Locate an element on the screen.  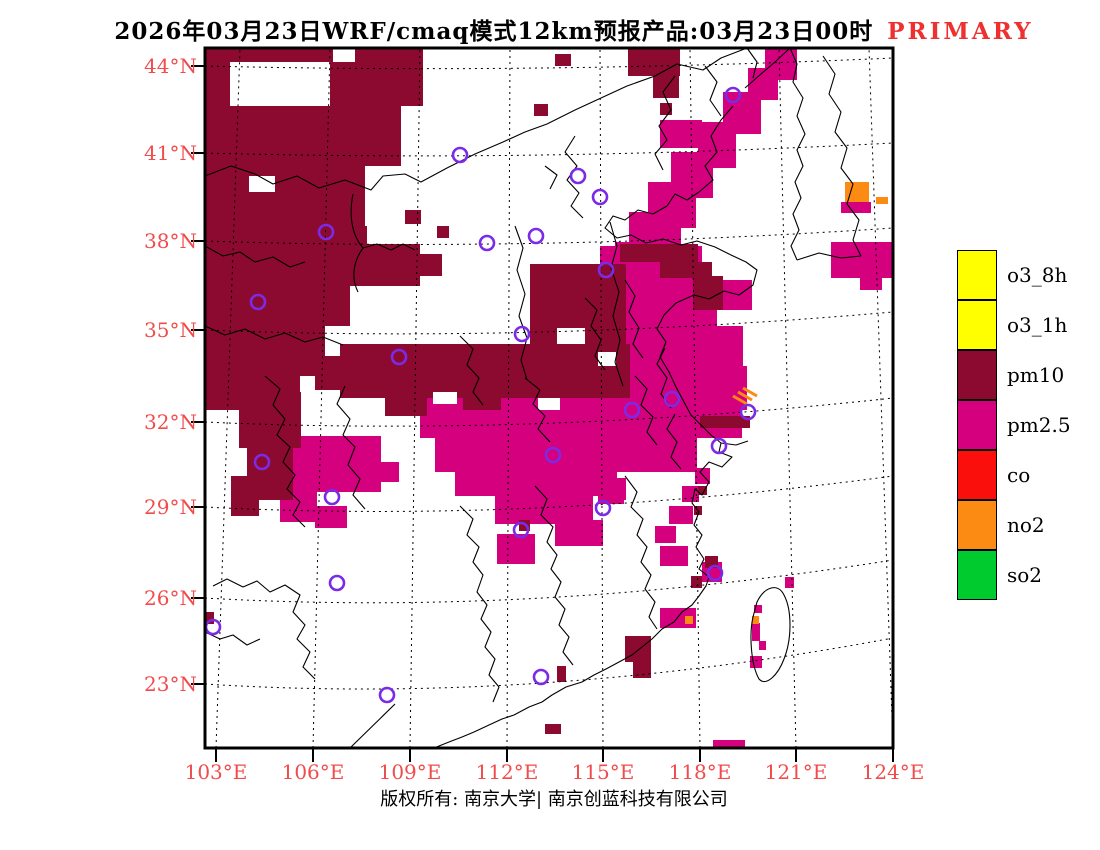
legend-label: pm10 is located at coordinates (1036, 375).